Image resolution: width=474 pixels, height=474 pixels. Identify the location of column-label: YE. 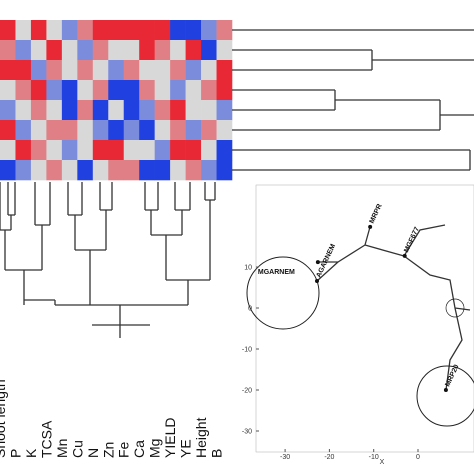
(186, 448).